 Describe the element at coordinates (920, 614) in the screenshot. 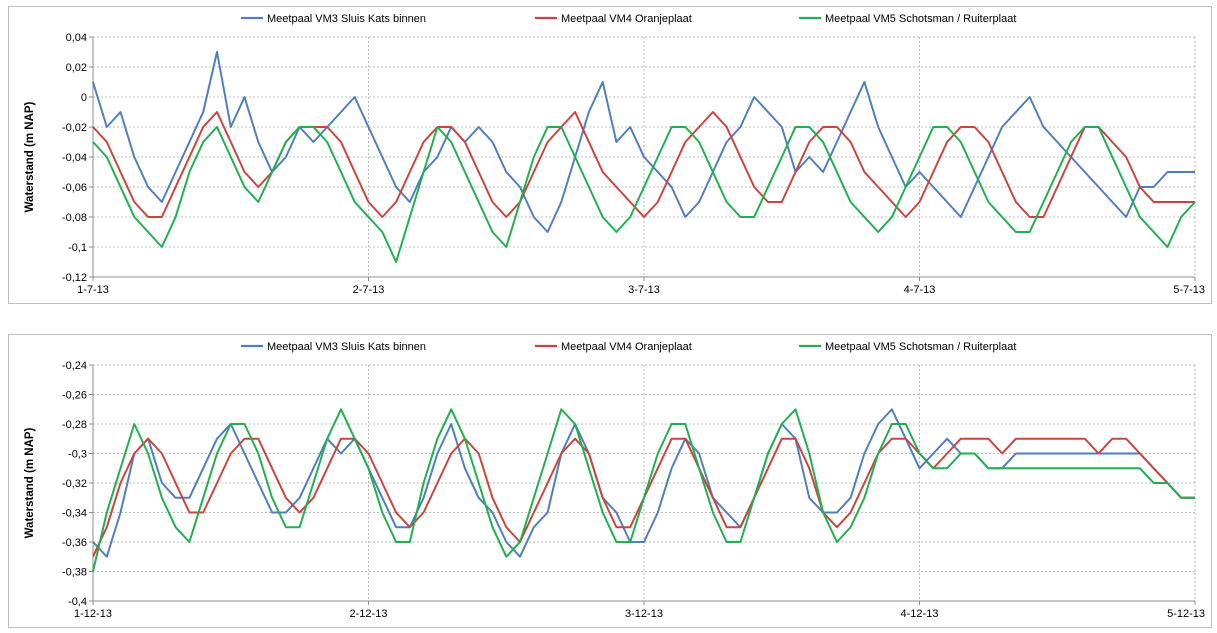

I see `x-tick-label: 4-12-13` at that location.